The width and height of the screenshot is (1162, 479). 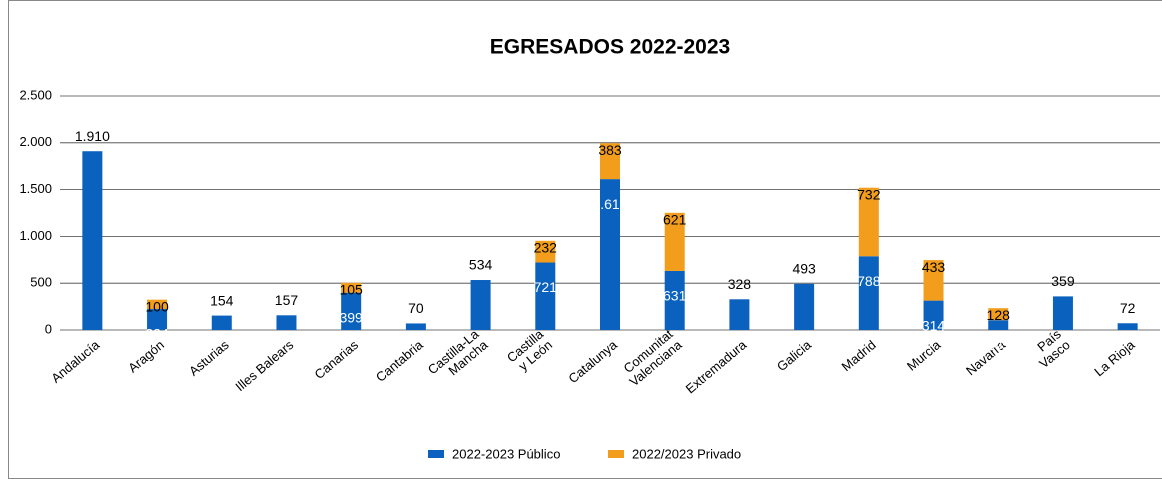 What do you see at coordinates (593, 362) in the screenshot?
I see `x-tick-label: Catalunya` at bounding box center [593, 362].